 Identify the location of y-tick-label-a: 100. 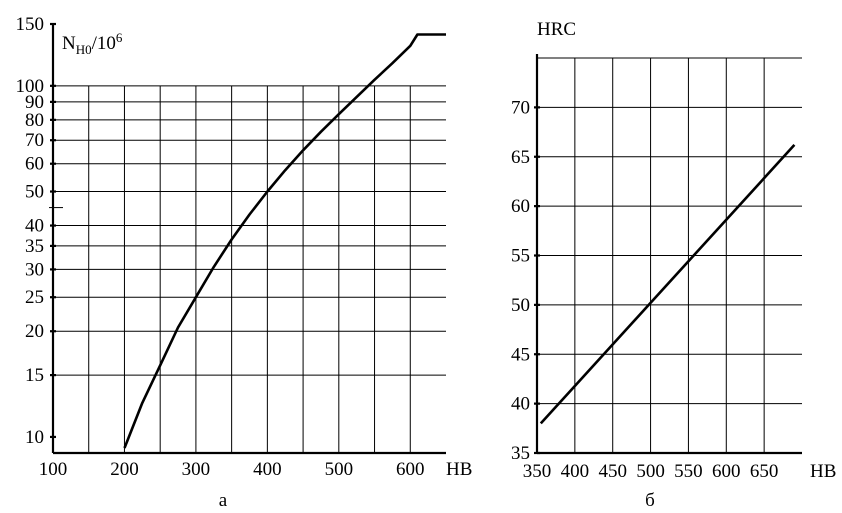
(30, 86).